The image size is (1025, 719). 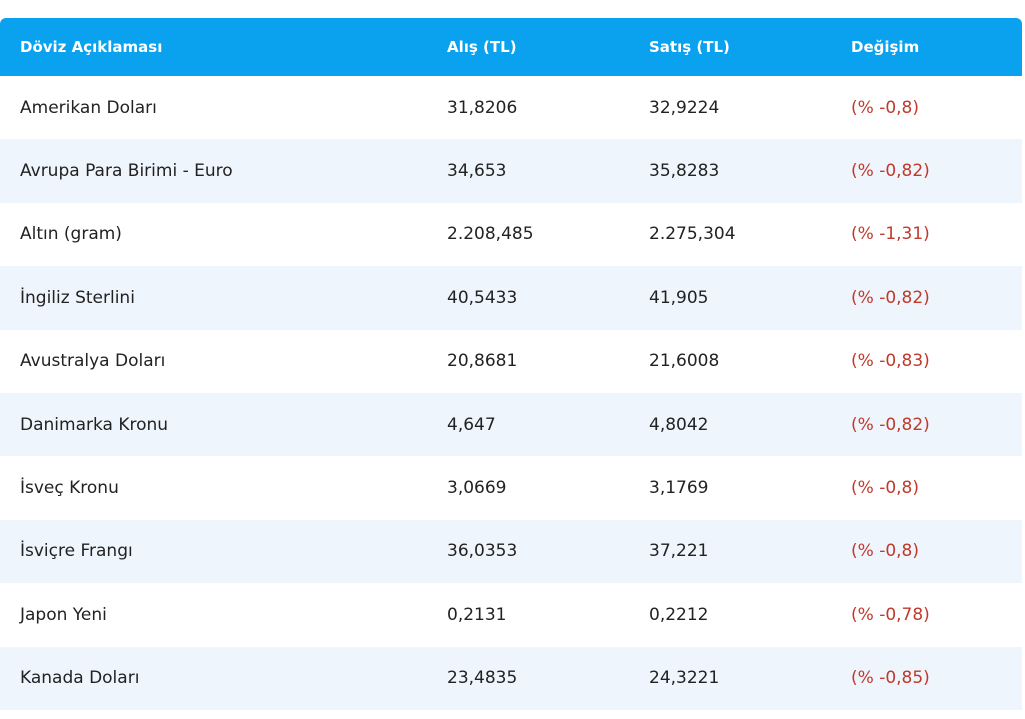 I want to click on currency-name: Amerikan Doları, so click(x=88, y=107).